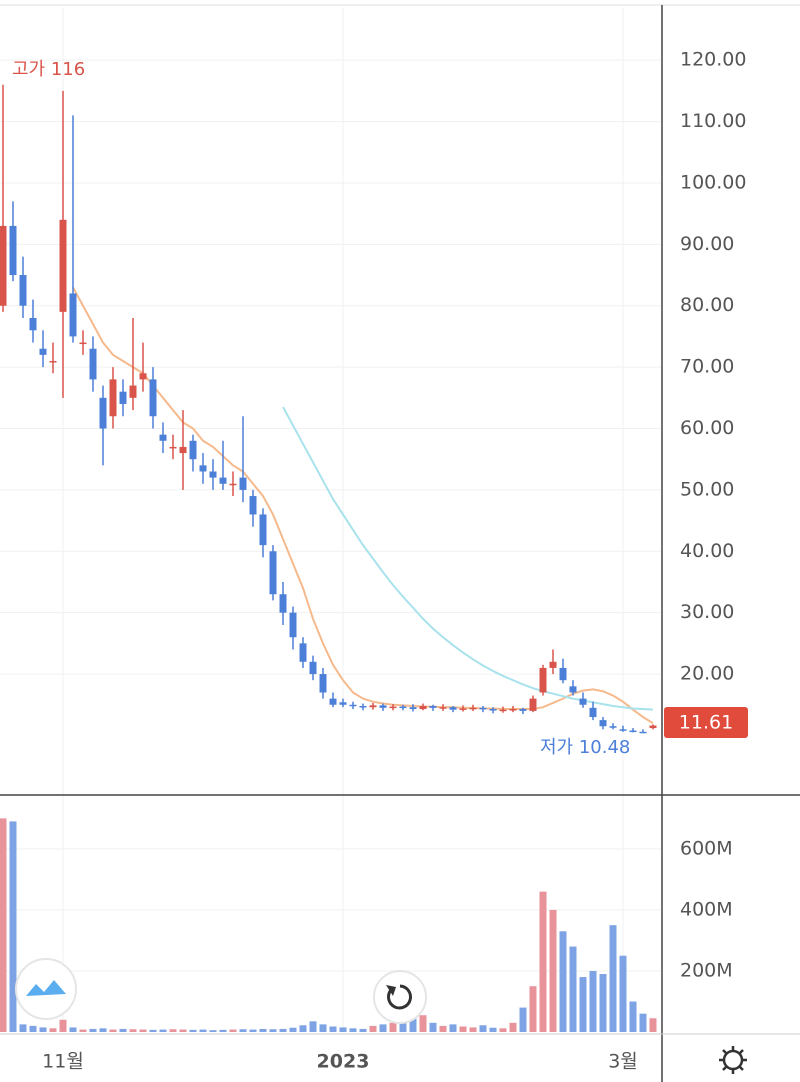  Describe the element at coordinates (707, 428) in the screenshot. I see `y-tick-label: 60.00` at that location.